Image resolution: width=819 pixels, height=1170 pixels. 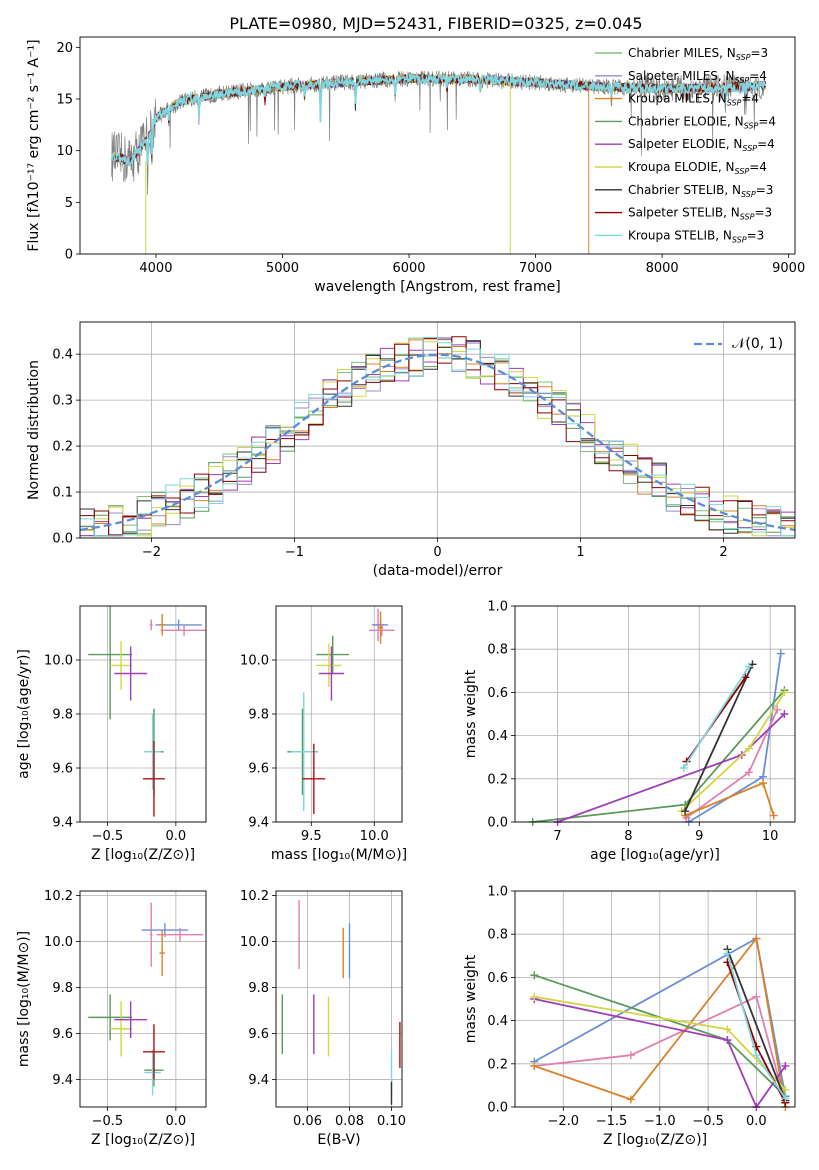 I want to click on x-tick-label: 10.0, so click(x=374, y=836).